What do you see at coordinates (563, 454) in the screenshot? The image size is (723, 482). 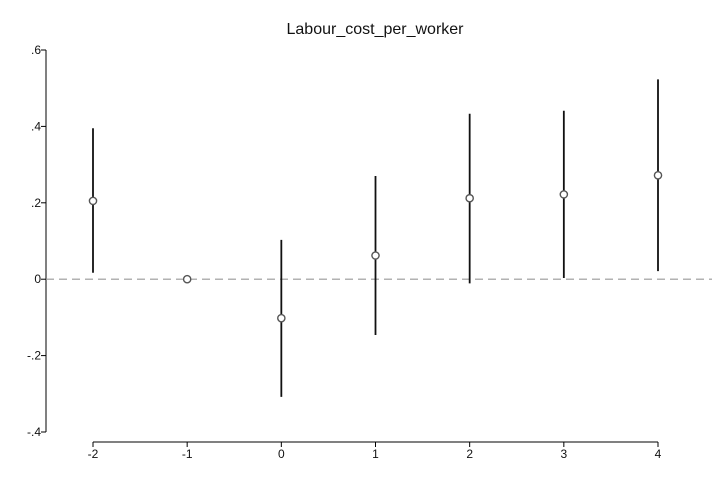 I see `x-tick-label: 3` at bounding box center [563, 454].